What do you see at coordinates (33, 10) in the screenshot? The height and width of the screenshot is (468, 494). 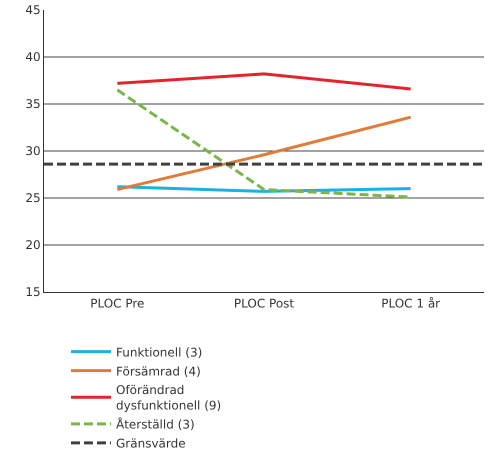 I see `y-tick-label: 45` at bounding box center [33, 10].